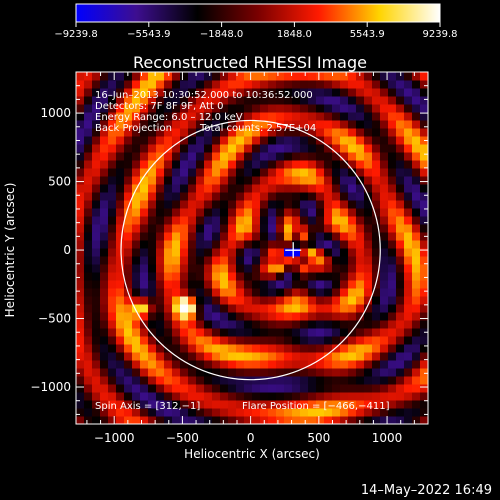  What do you see at coordinates (54, 319) in the screenshot?
I see `y-tick-label: −500` at bounding box center [54, 319].